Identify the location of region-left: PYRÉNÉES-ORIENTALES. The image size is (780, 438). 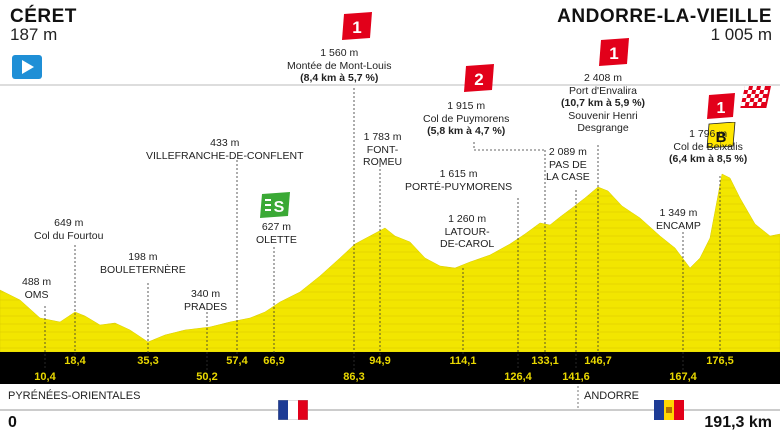
(74, 396).